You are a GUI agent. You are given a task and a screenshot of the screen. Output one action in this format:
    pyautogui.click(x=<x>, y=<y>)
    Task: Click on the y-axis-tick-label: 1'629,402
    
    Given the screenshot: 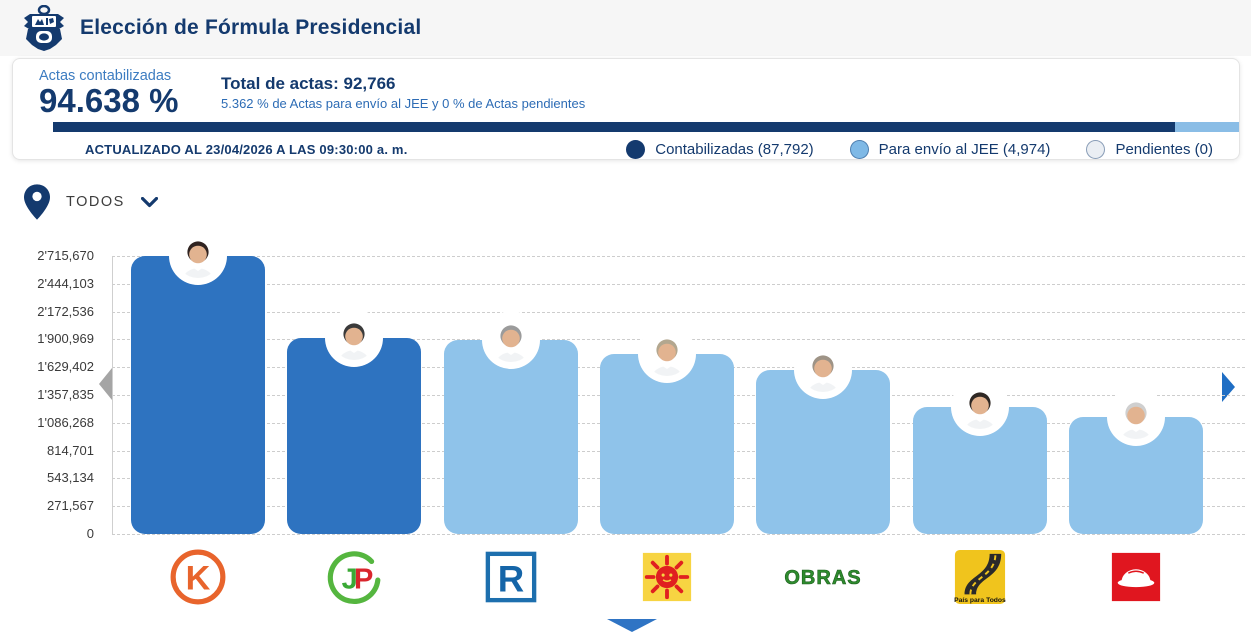 What is the action you would take?
    pyautogui.click(x=65, y=367)
    